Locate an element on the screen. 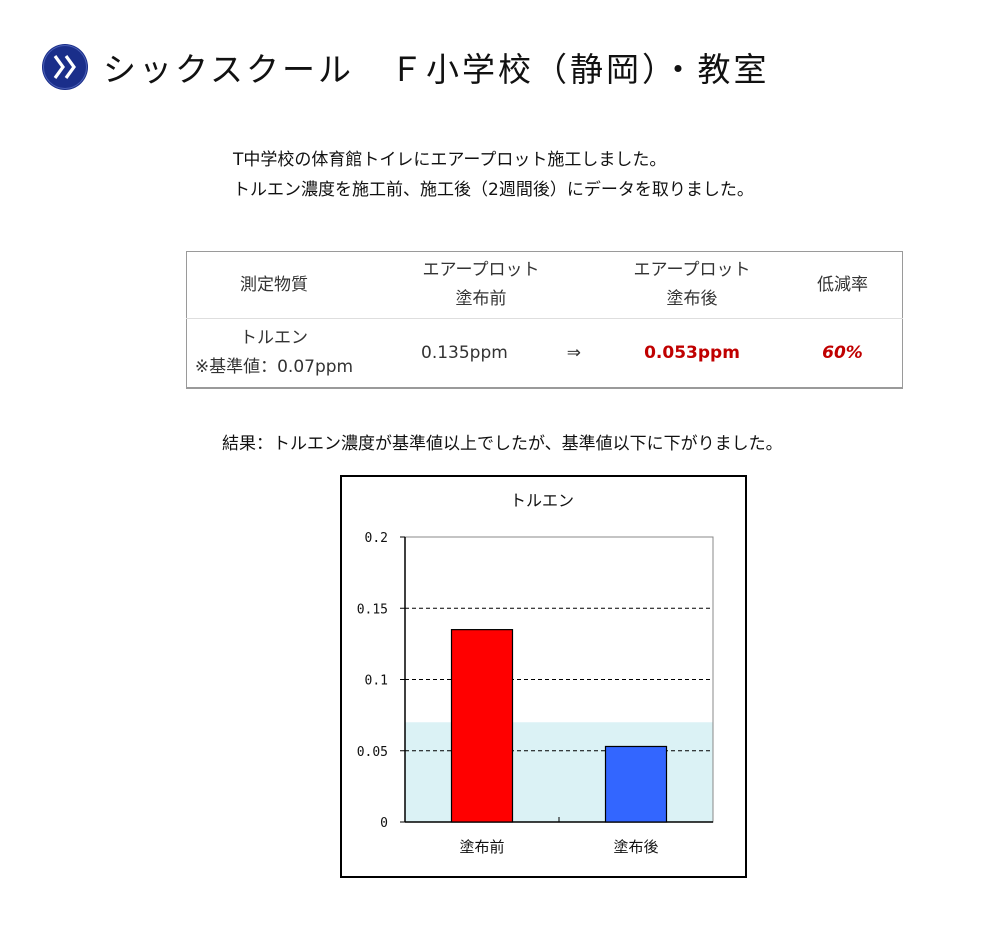 Image resolution: width=997 pixels, height=930 pixels. header-after-line-1: エアープロット is located at coordinates (692, 270).